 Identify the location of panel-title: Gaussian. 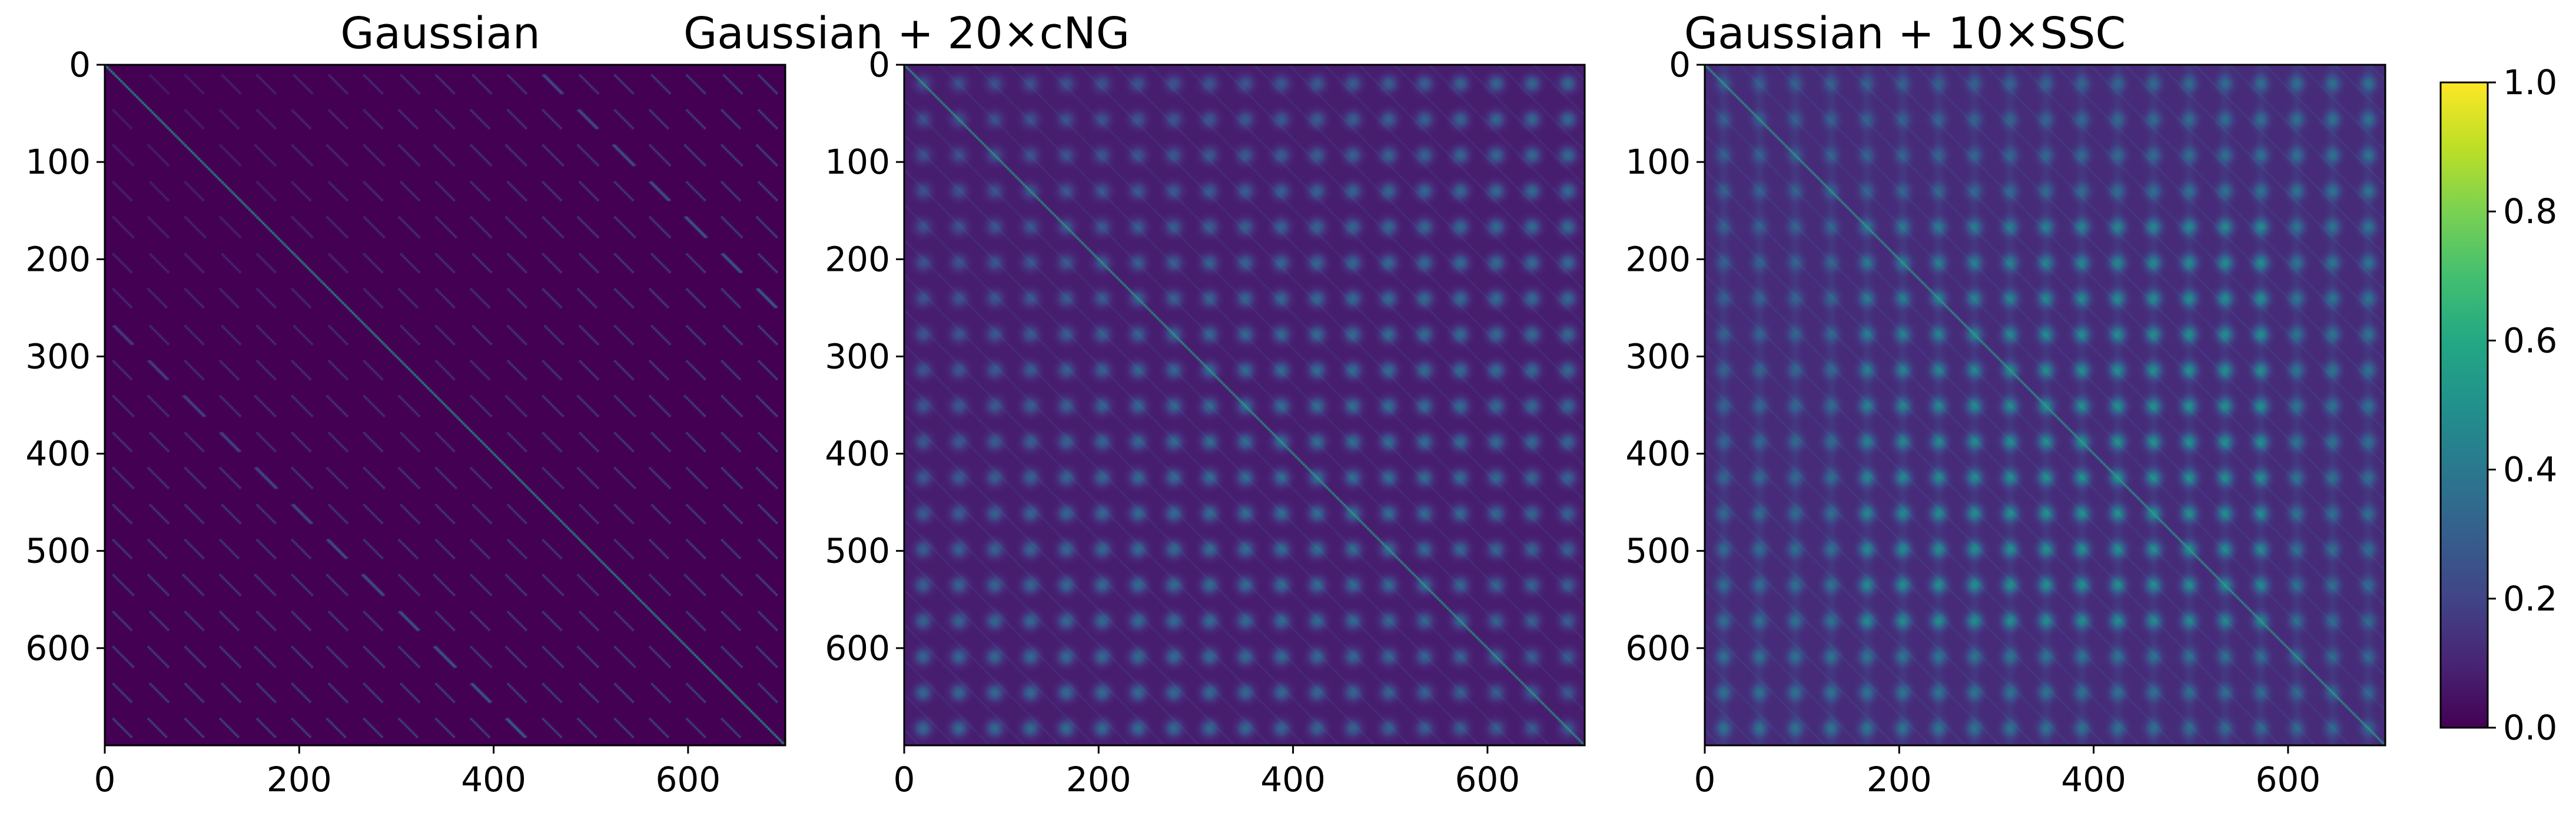
(440, 33).